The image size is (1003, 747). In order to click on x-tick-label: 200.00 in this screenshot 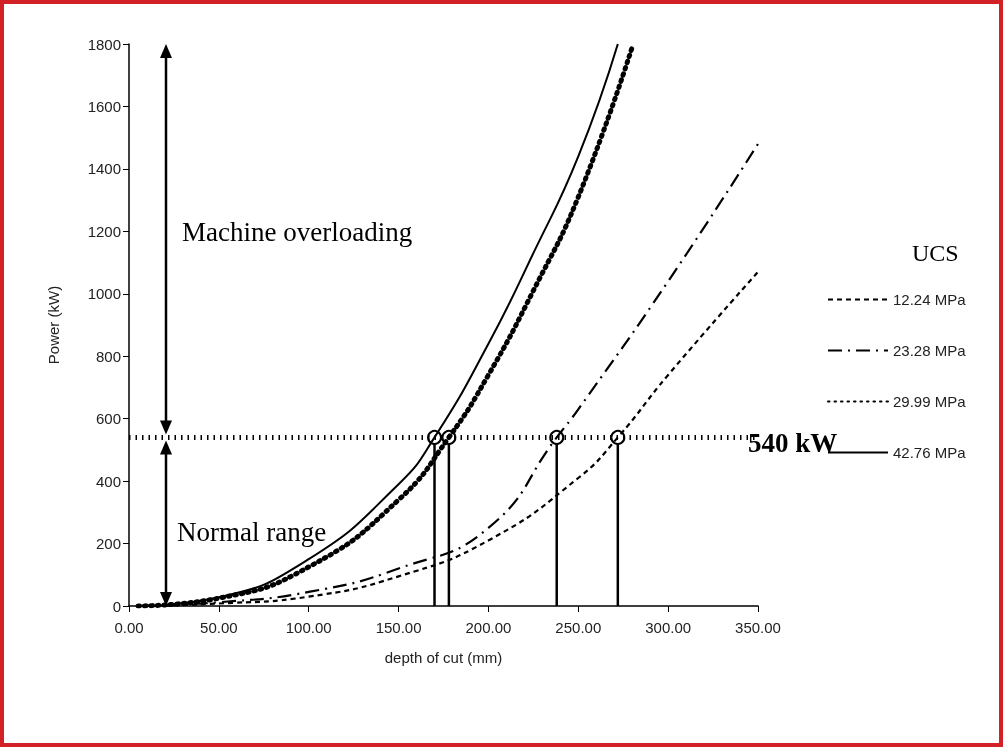, I will do `click(488, 627)`.